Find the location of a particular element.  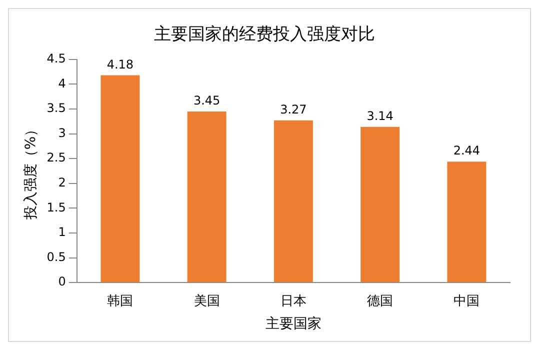

y-tick-label: 3.5 is located at coordinates (56, 108).